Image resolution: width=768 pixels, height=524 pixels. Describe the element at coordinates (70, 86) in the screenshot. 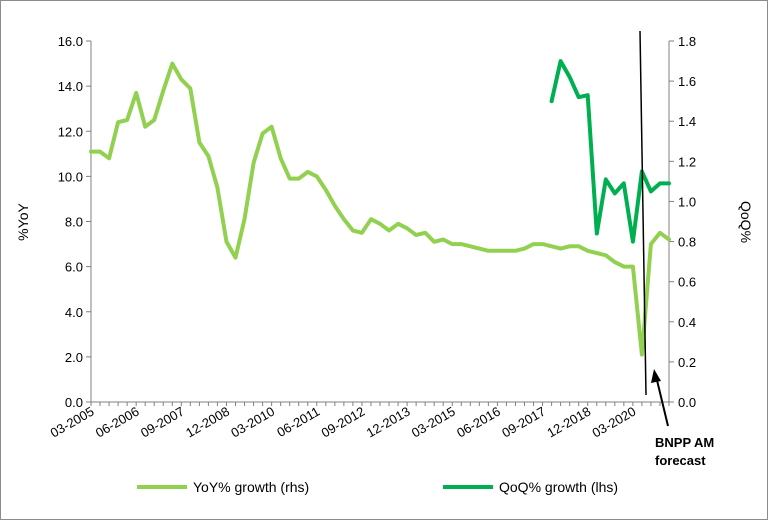

I see `y-tick-label-left: 14.0` at that location.